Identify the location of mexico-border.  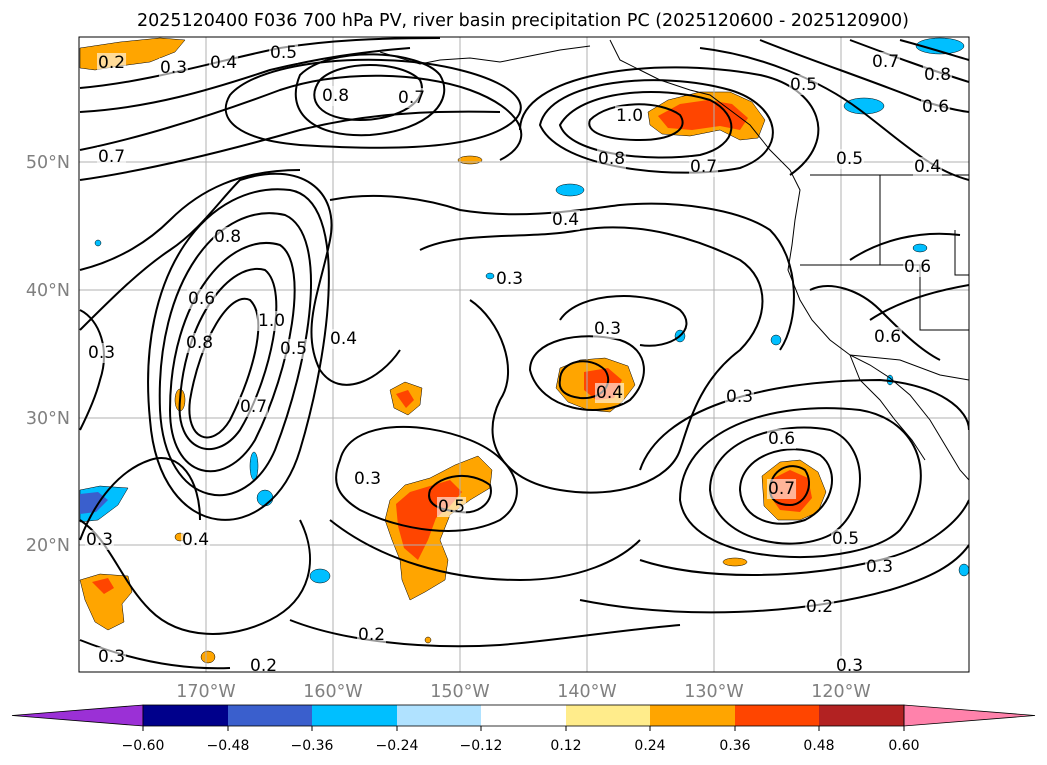
(909, 367).